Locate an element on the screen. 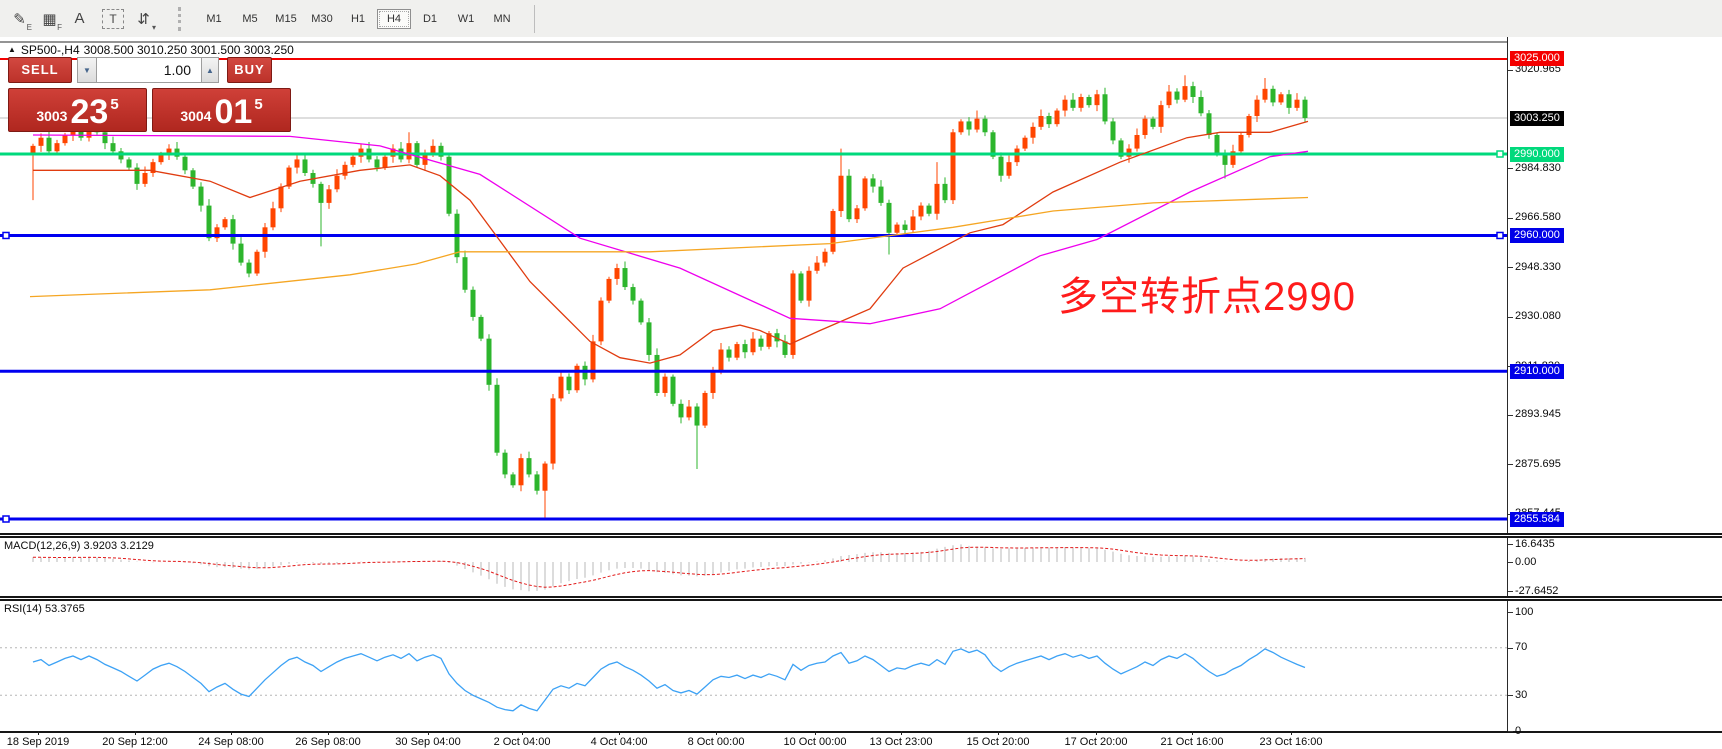 This screenshot has width=1722, height=749. bid-price-box: 3003 23 5 is located at coordinates (77, 110).